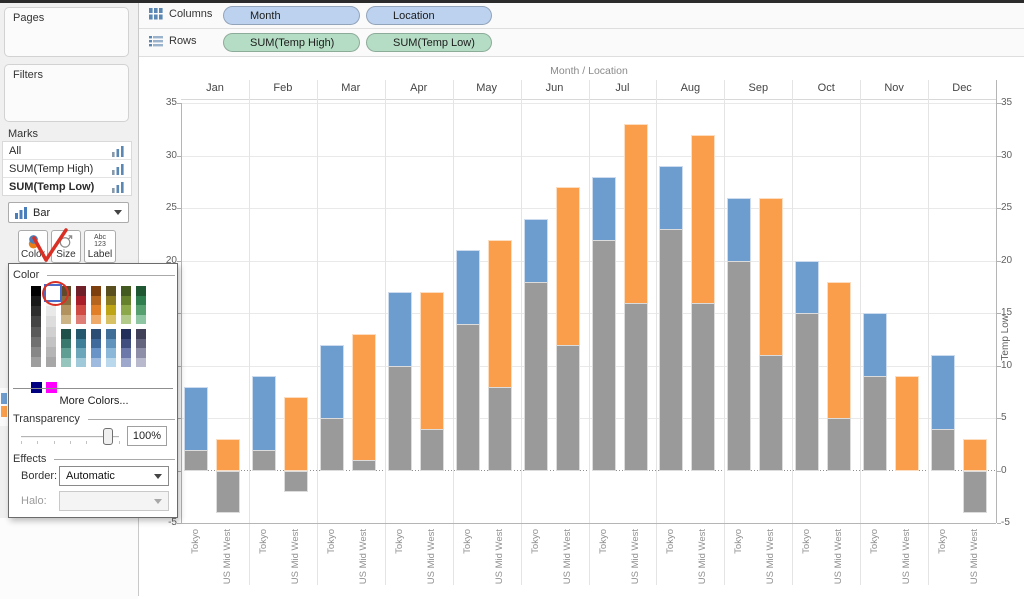  Describe the element at coordinates (100, 246) in the screenshot. I see `label-button: Abc 123 Label` at that location.